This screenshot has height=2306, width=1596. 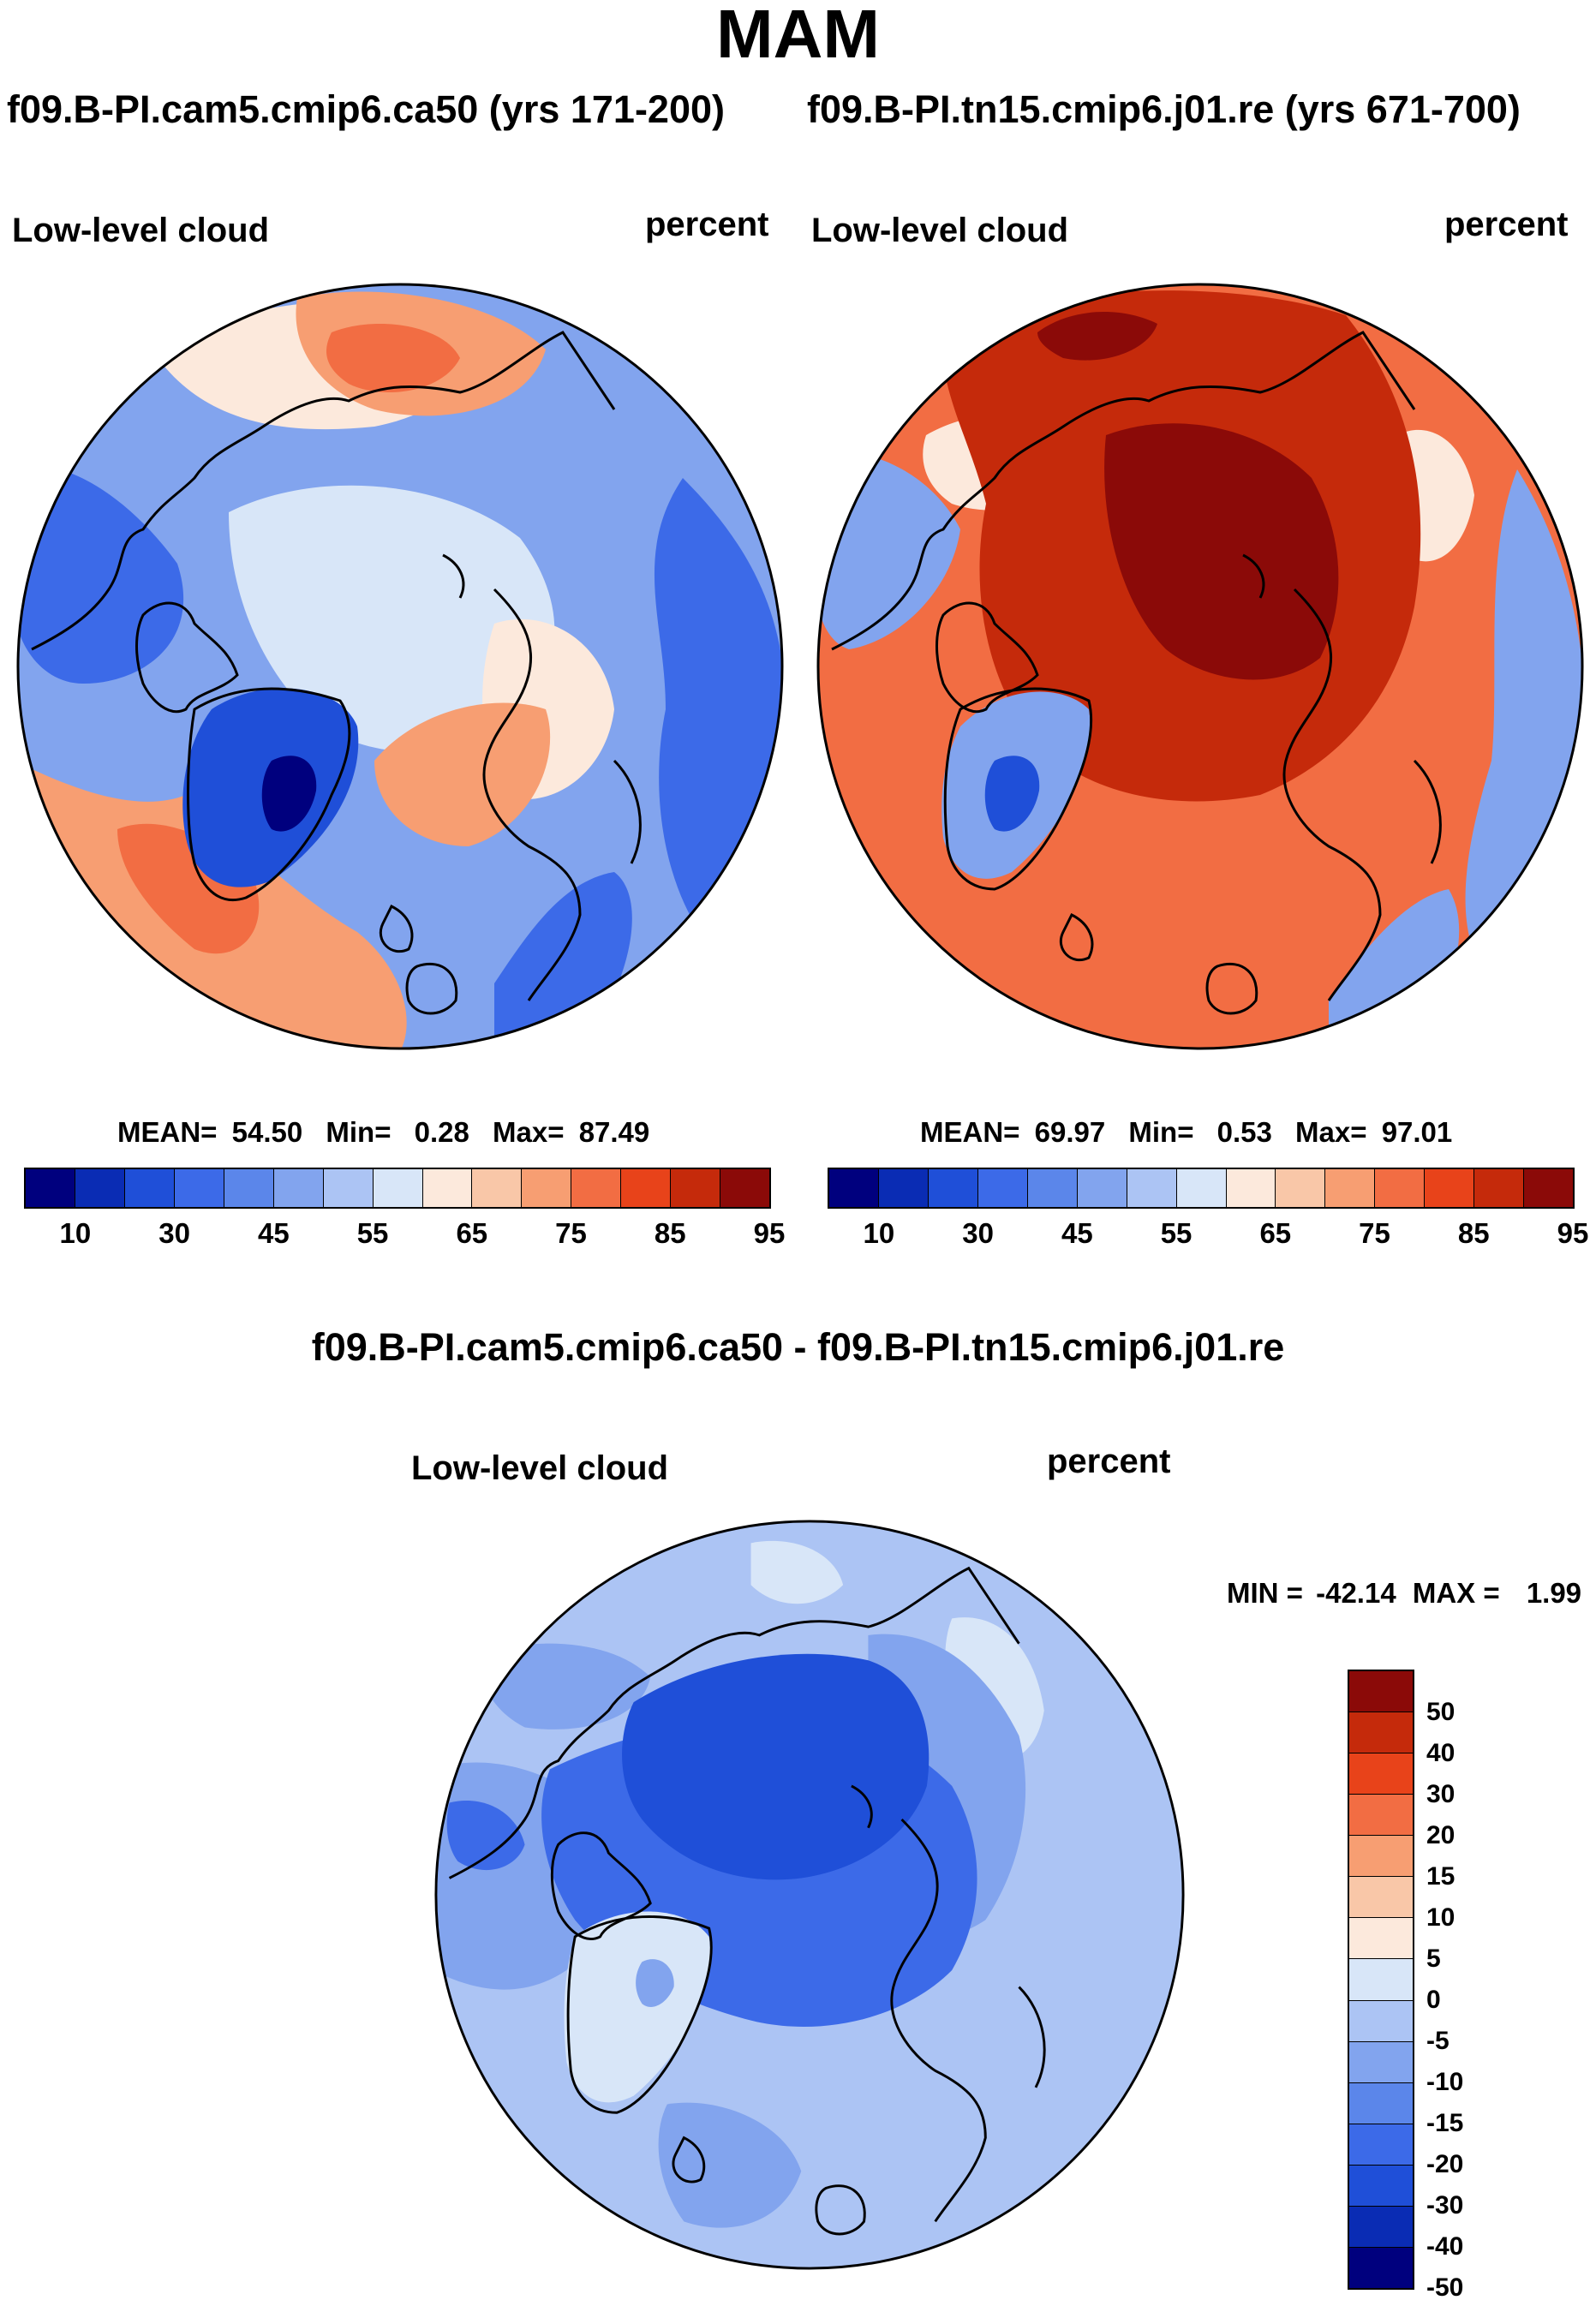 I want to click on colorbar-tick-label: 50, so click(x=1441, y=1712).